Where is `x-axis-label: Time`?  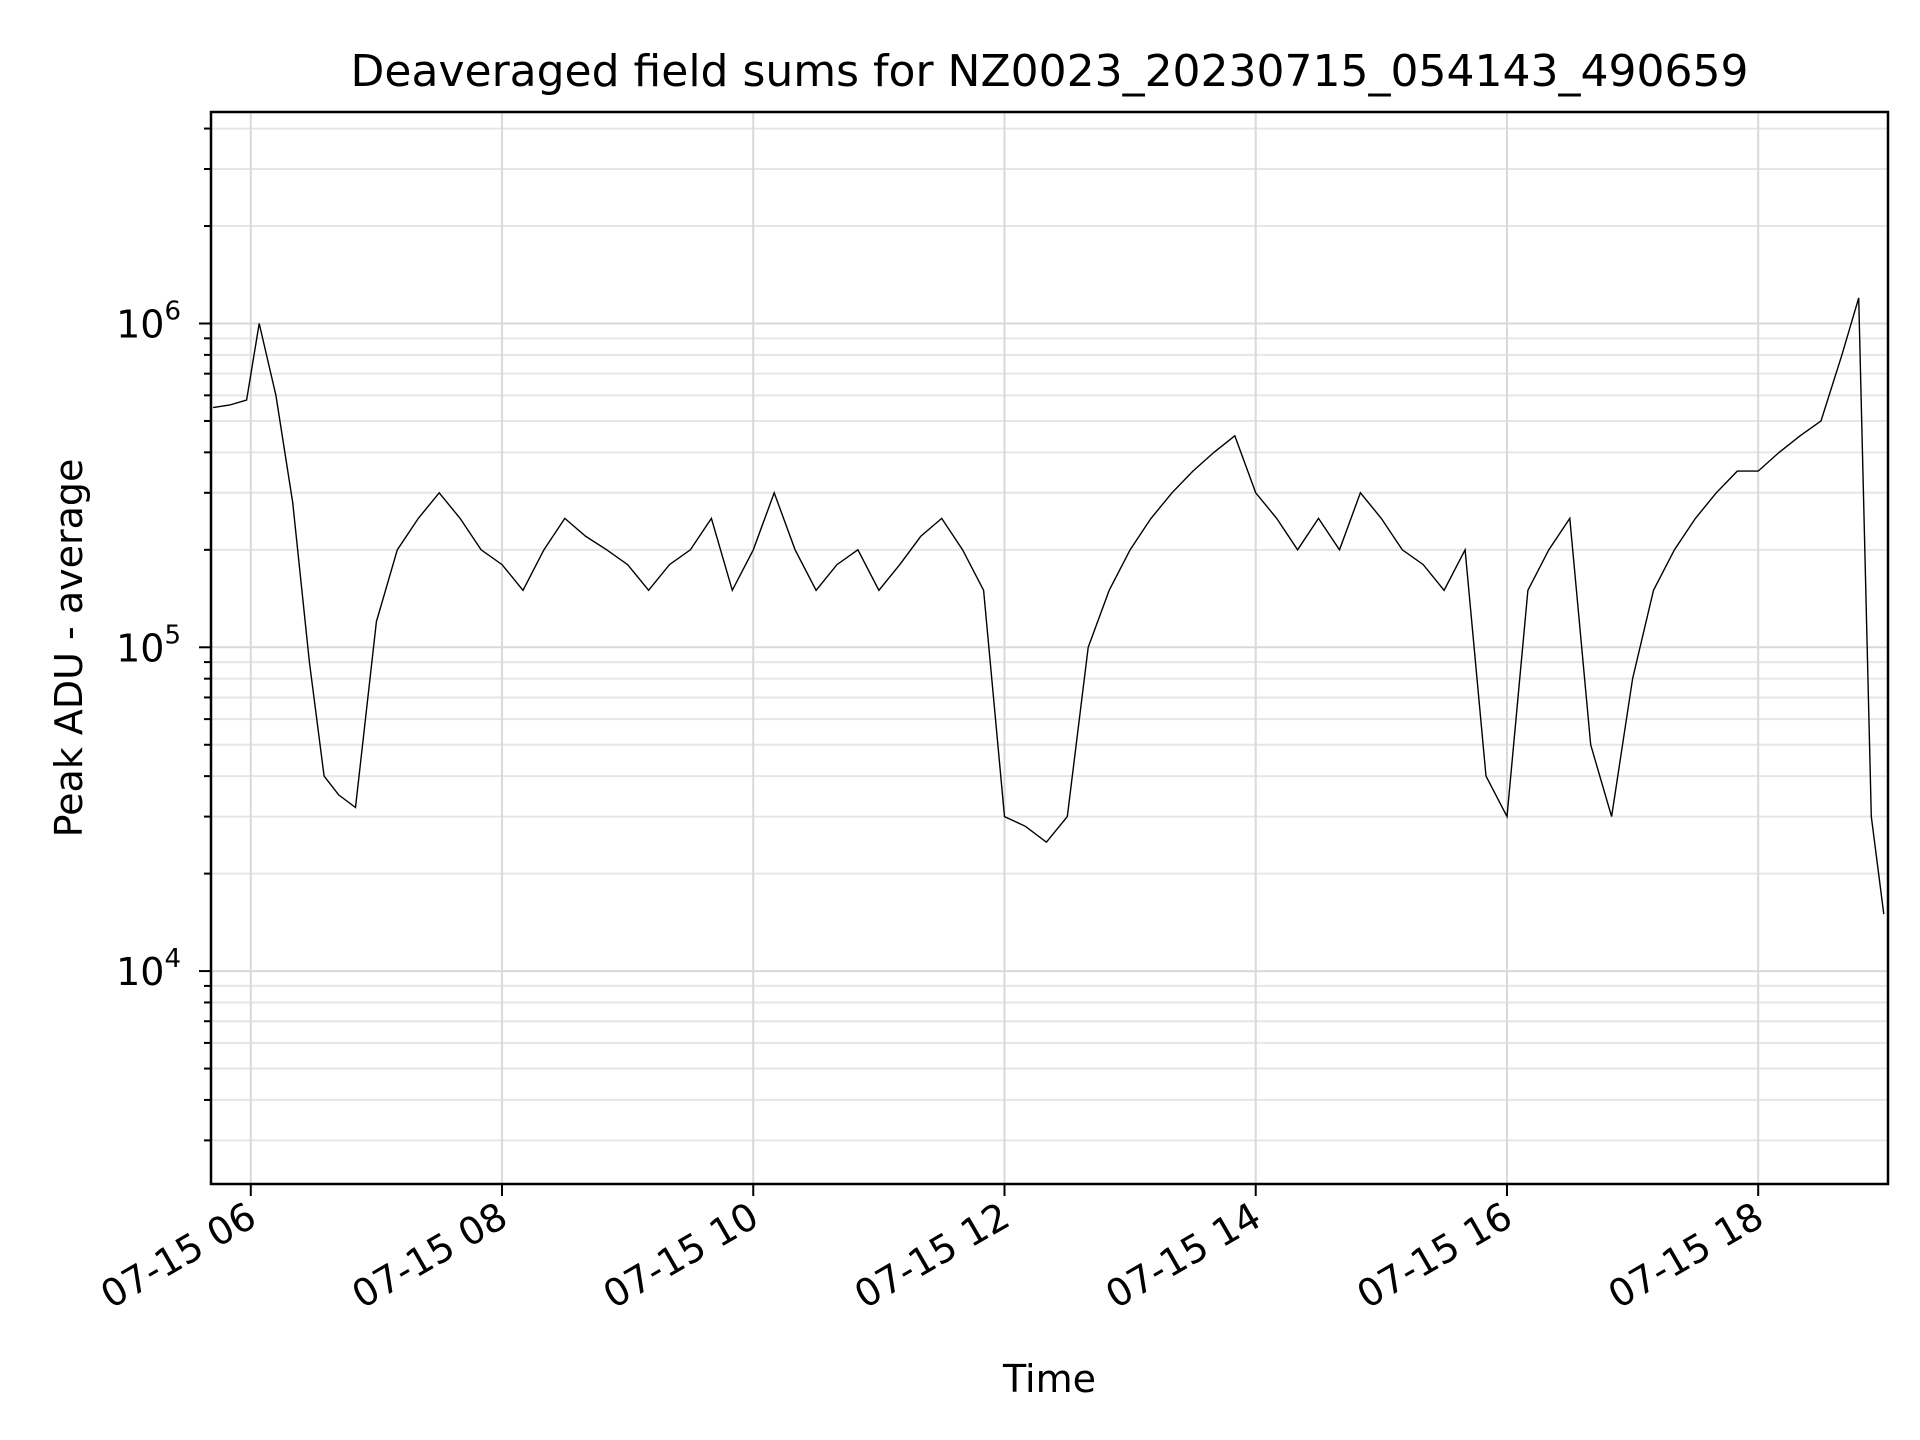 x-axis-label: Time is located at coordinates (1049, 1379).